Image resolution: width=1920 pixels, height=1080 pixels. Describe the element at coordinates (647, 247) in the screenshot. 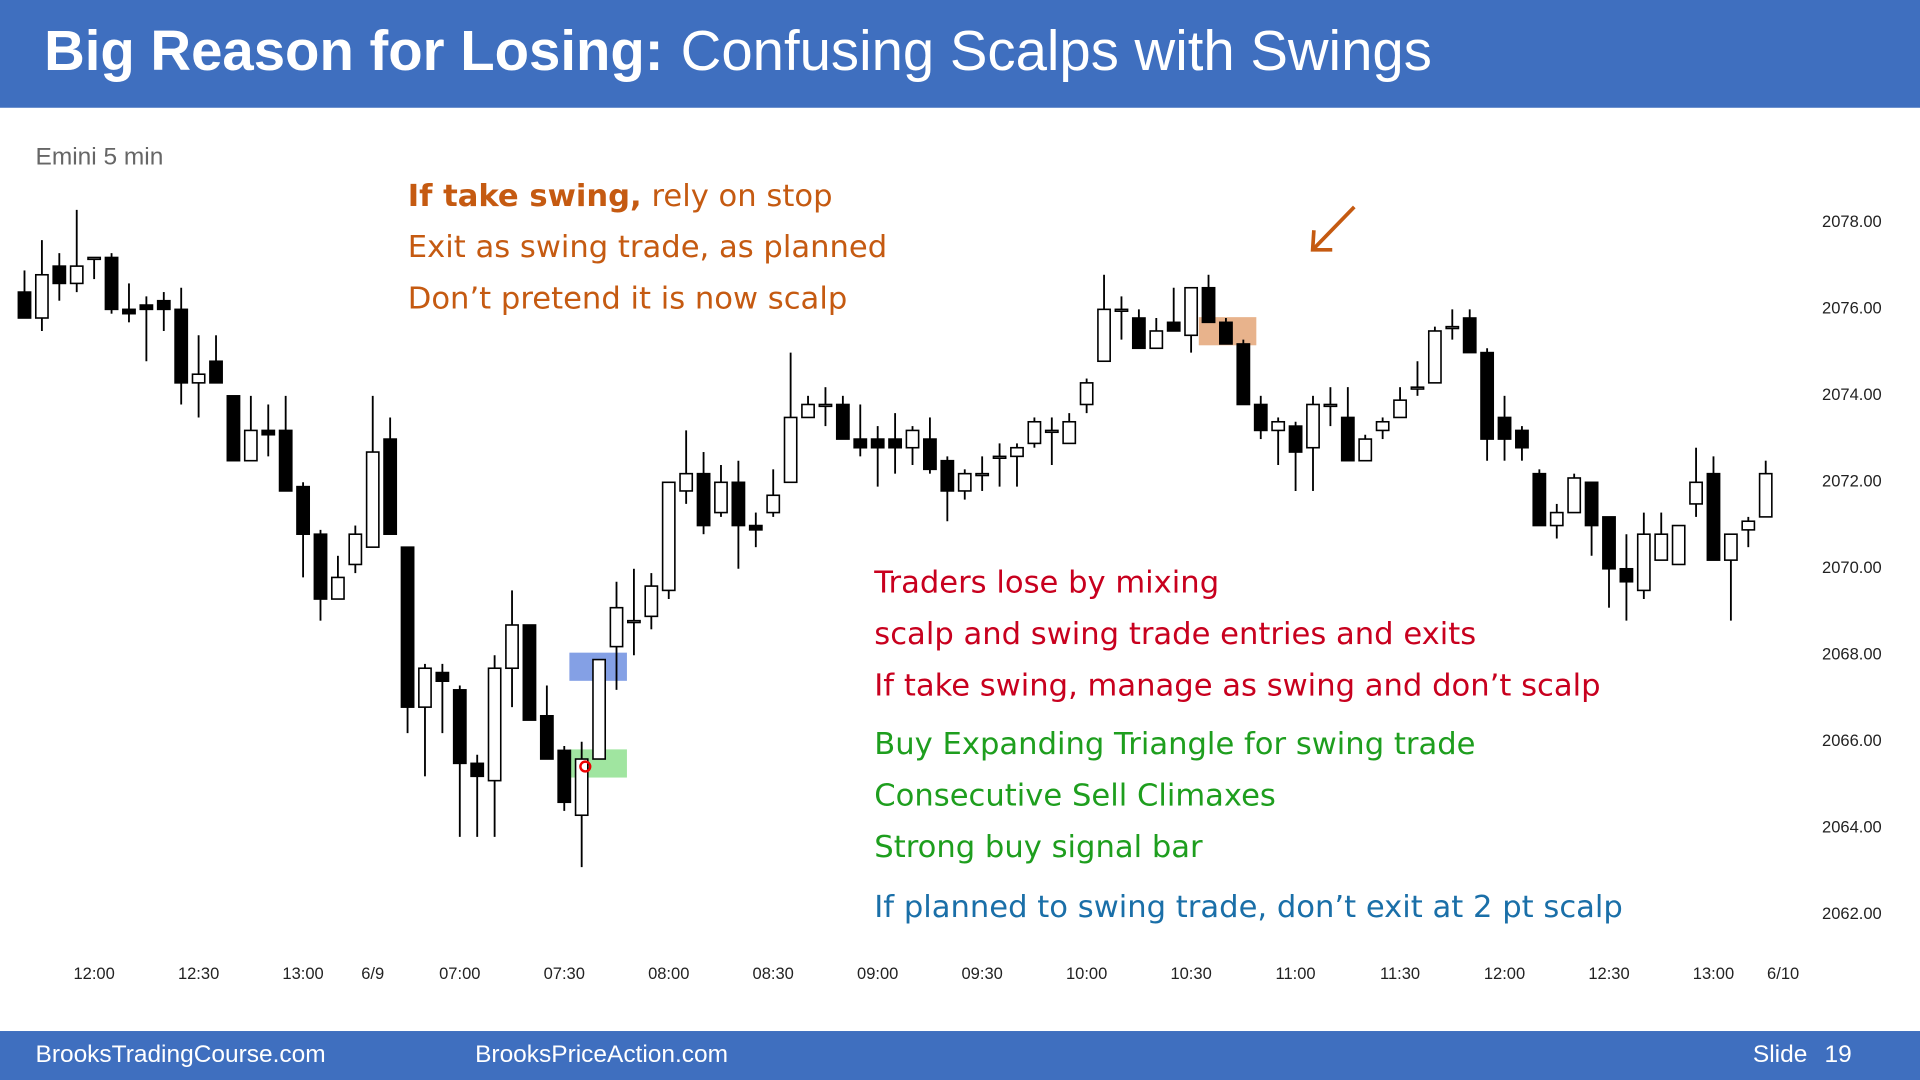

I see `note-line: Exit as swing trade, as planned` at that location.